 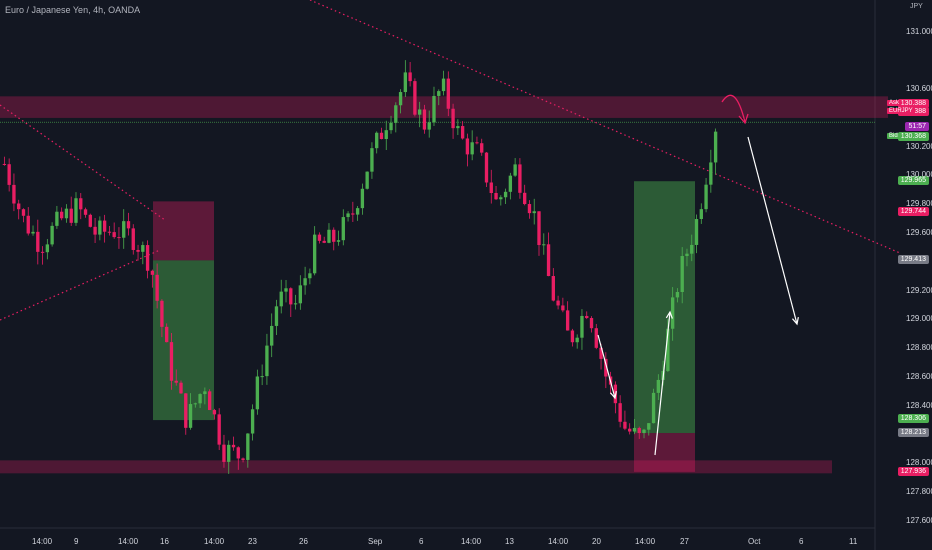 I want to click on price-tag-value: 129.965, so click(x=913, y=180).